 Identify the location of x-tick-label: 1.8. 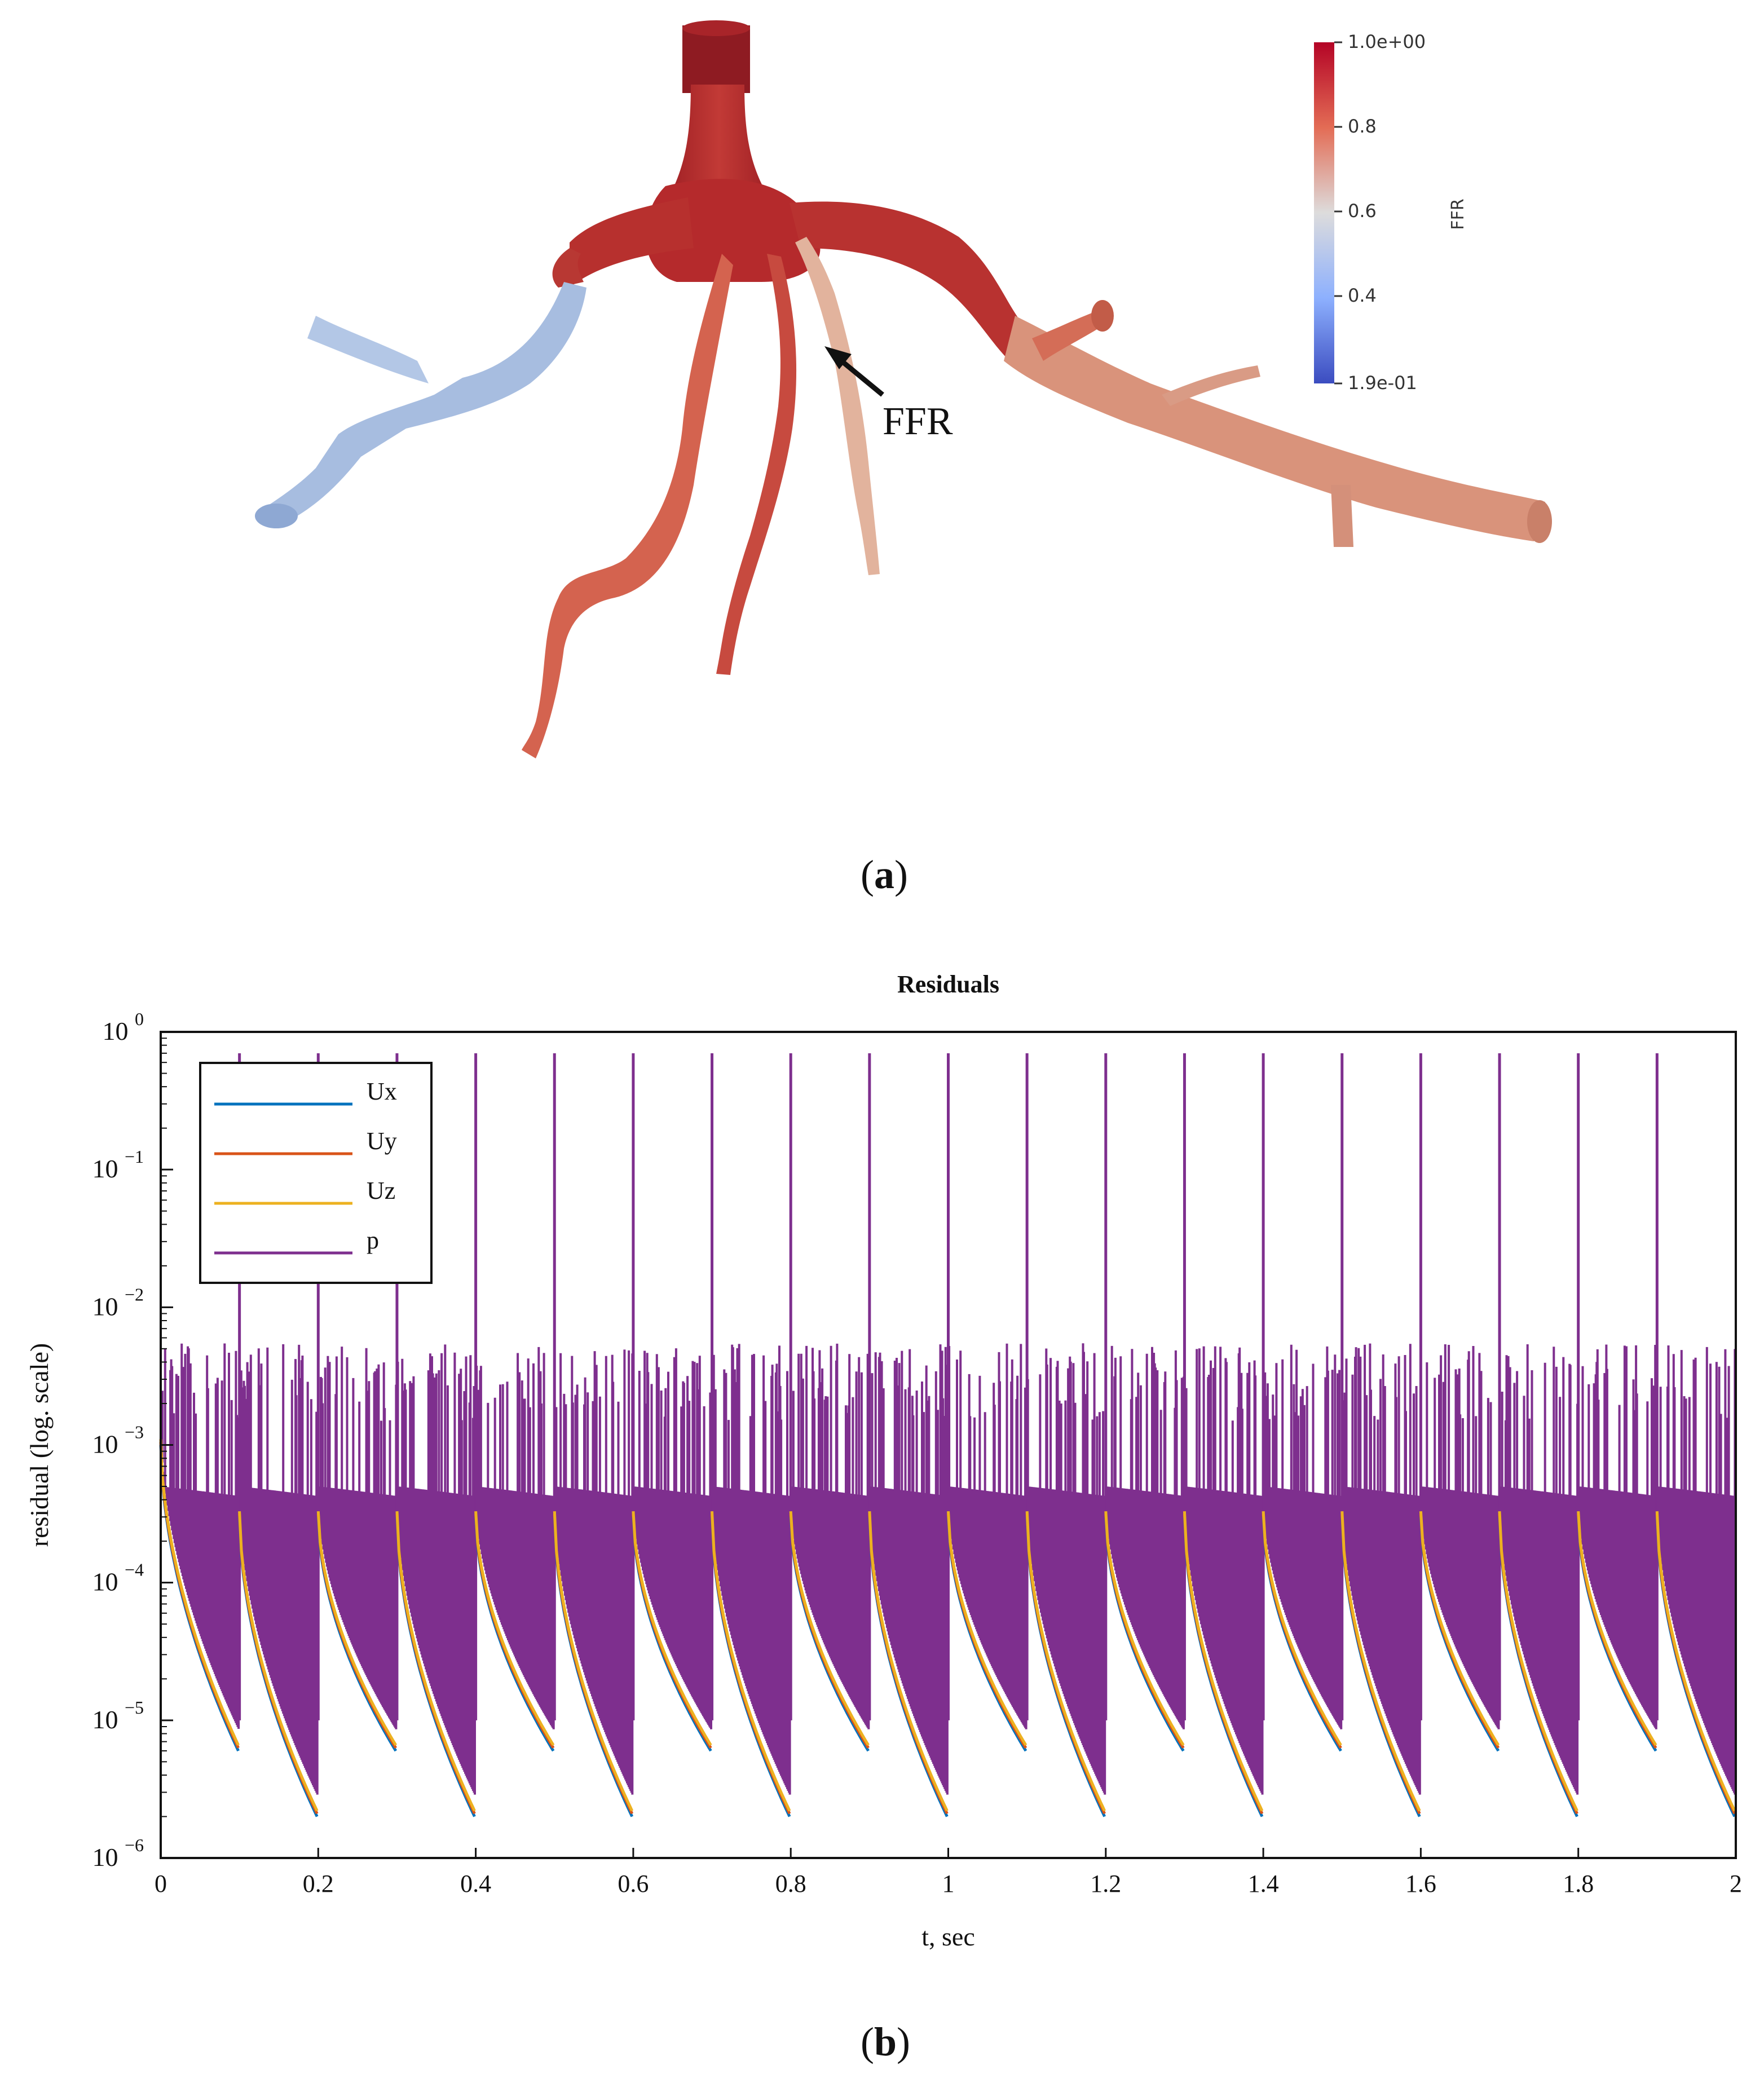
(1578, 1883).